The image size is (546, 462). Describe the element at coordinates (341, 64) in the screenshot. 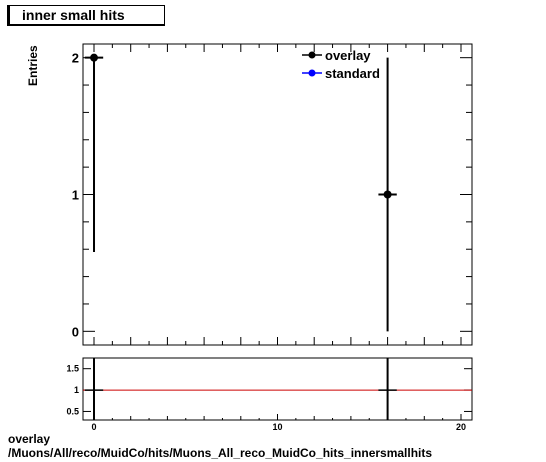

I see `legend: overlay standard` at that location.